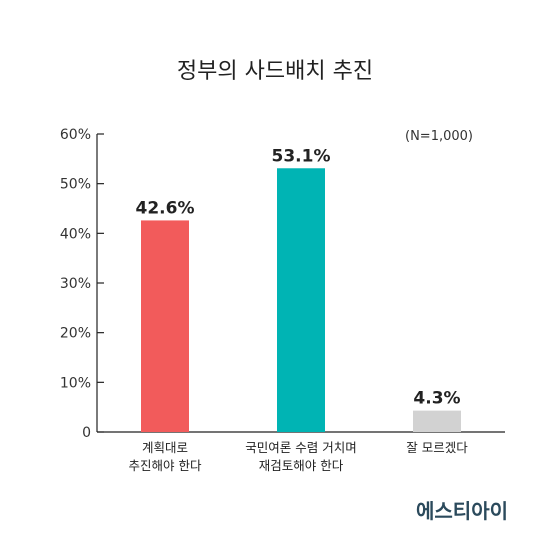 This screenshot has width=550, height=550. Describe the element at coordinates (301, 465) in the screenshot. I see `x-category-label: 재검토해야 한다` at that location.